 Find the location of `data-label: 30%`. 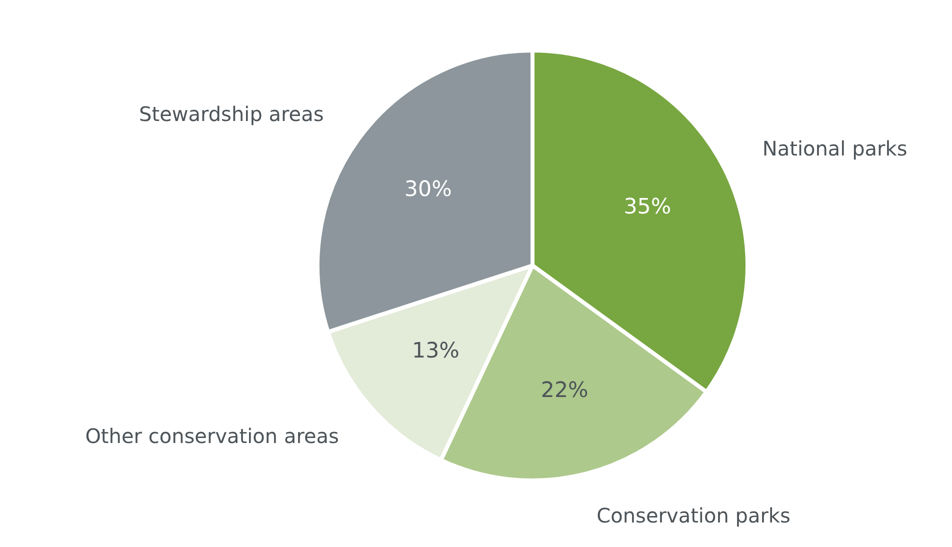

data-label: 30% is located at coordinates (428, 189).